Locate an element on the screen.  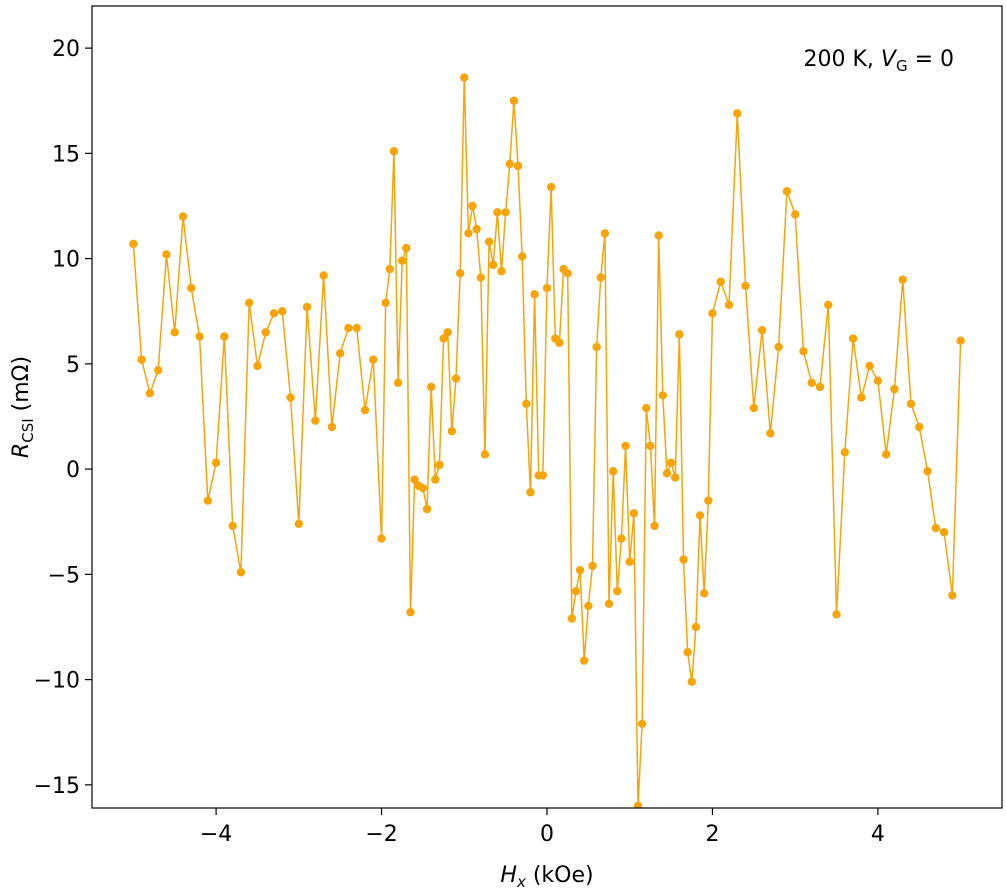
y-axis-label-symbol: R is located at coordinates (21, 450).